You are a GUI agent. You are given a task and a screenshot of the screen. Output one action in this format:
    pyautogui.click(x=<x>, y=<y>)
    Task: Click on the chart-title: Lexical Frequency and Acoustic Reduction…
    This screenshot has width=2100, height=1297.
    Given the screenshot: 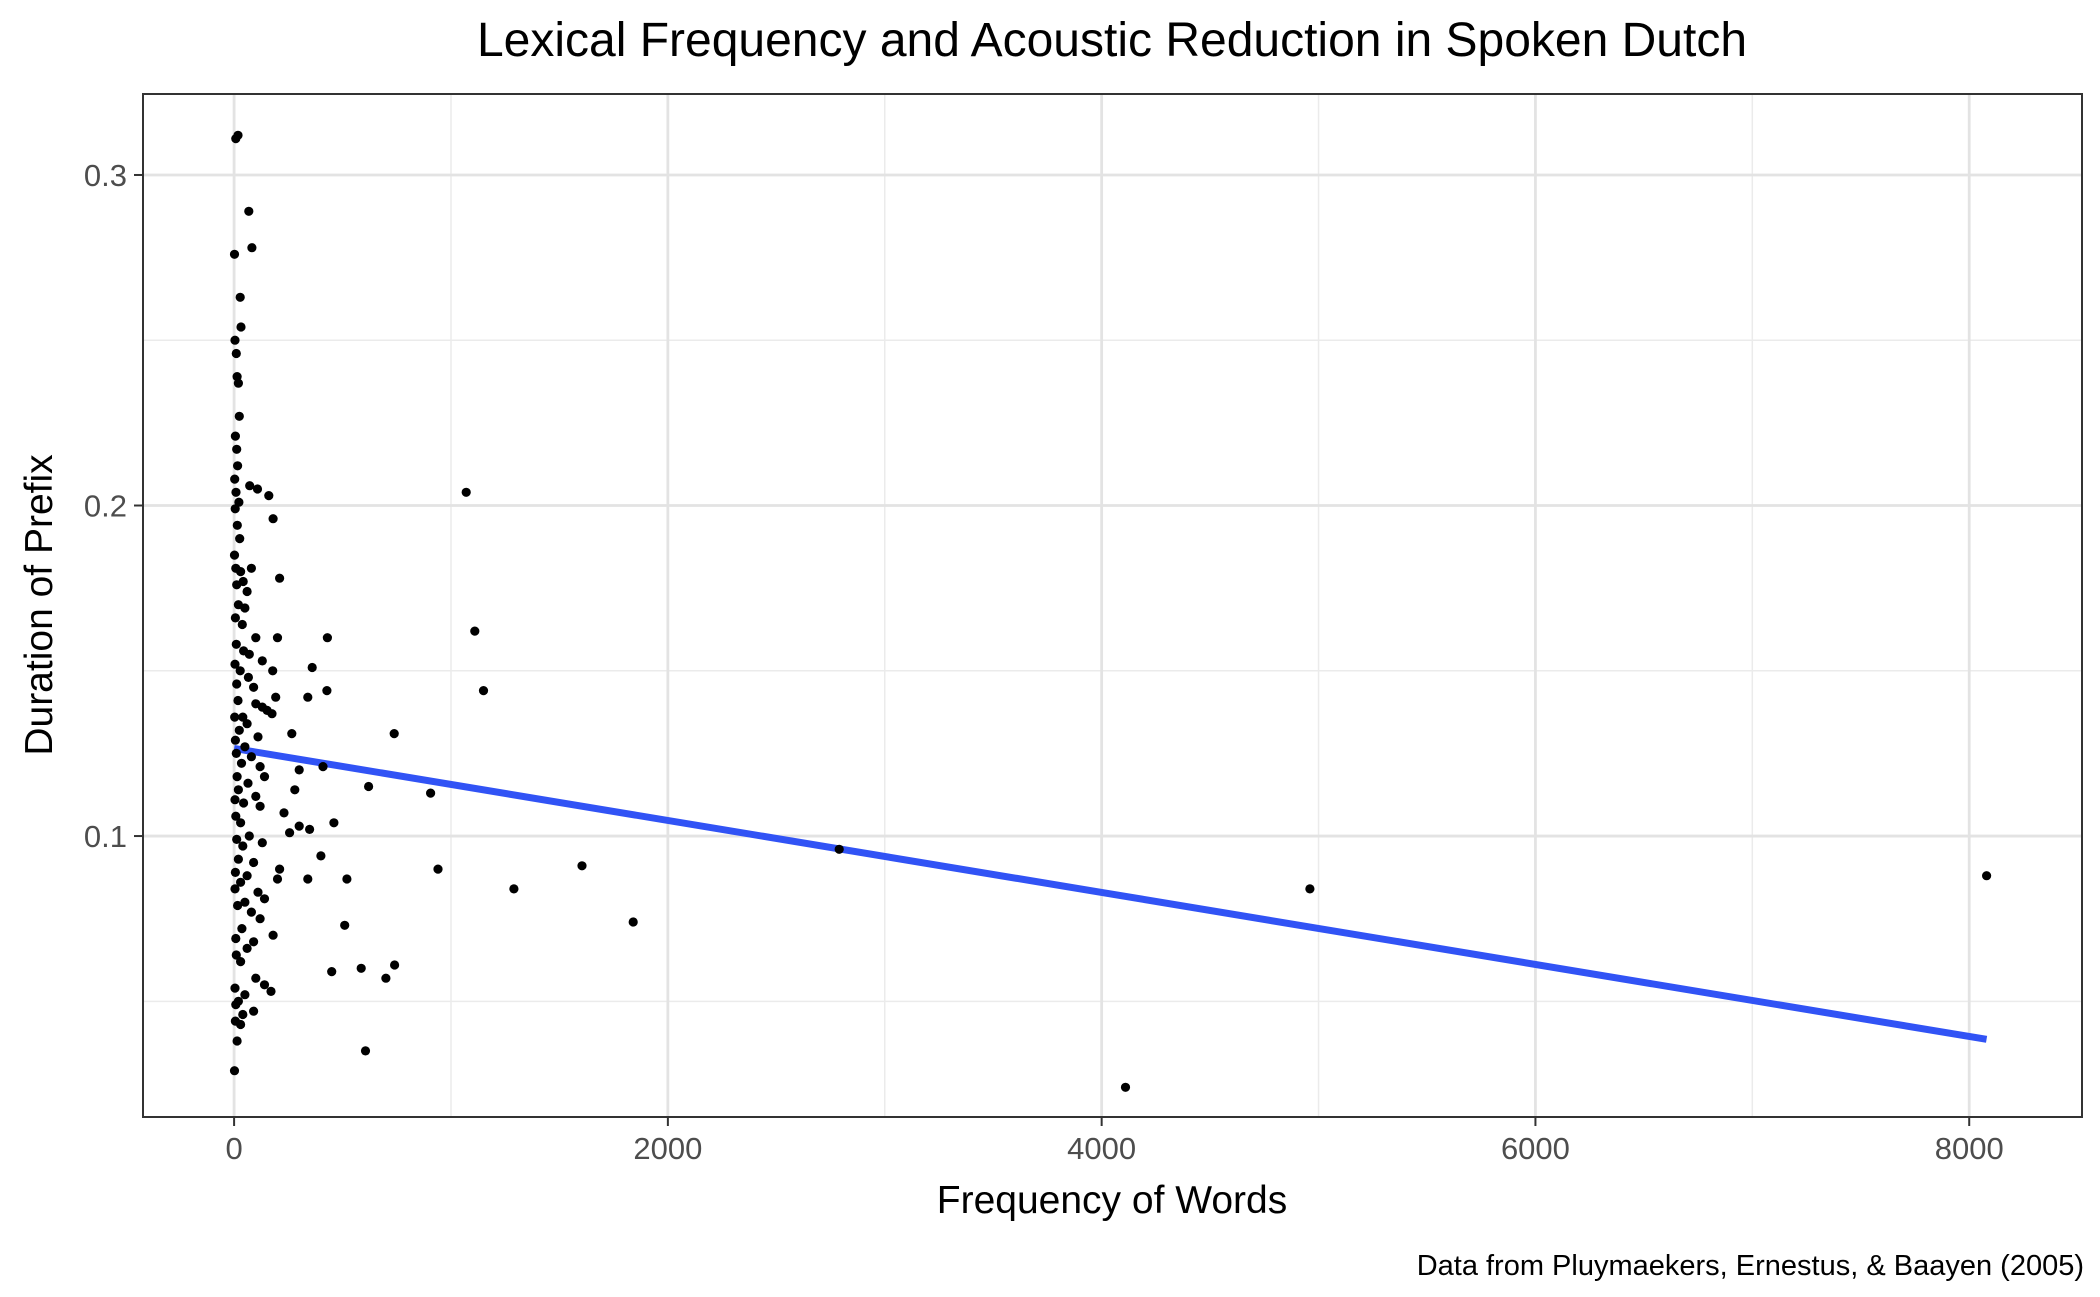 What is the action you would take?
    pyautogui.click(x=1112, y=40)
    